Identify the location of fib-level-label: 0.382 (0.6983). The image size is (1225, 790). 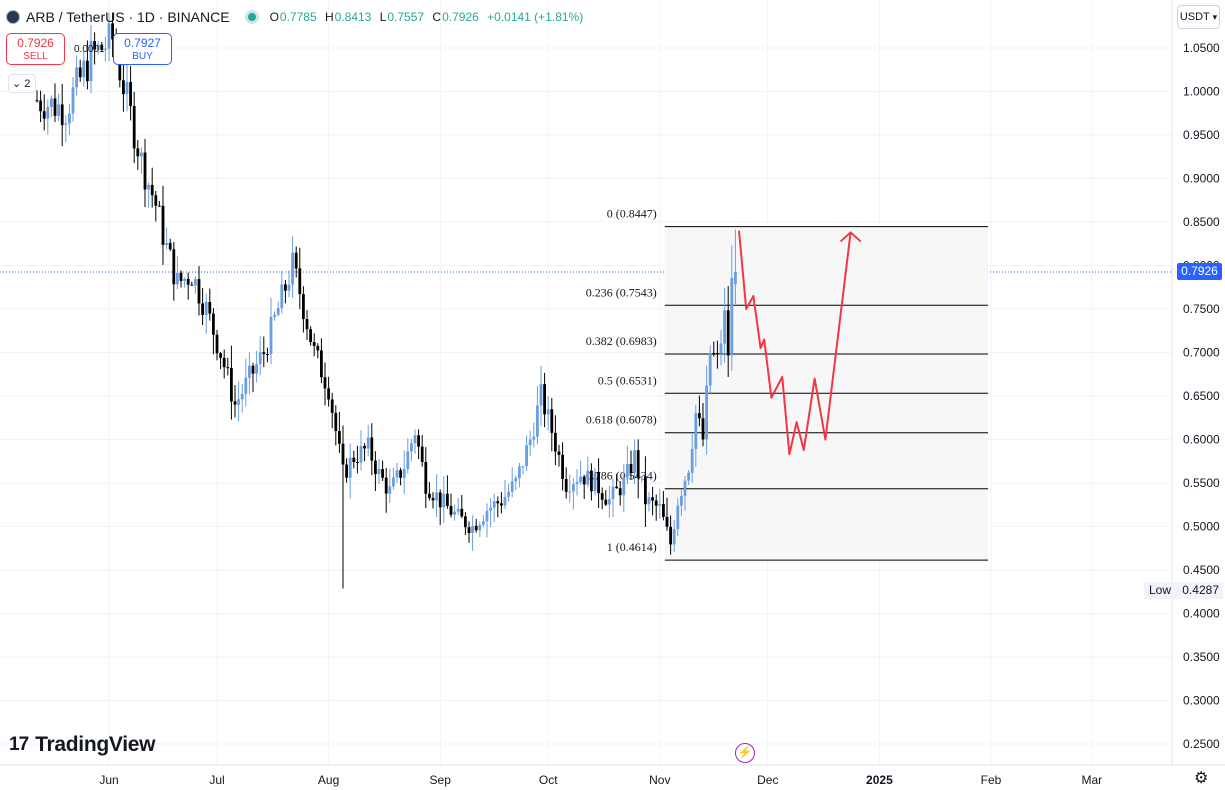
(621, 341).